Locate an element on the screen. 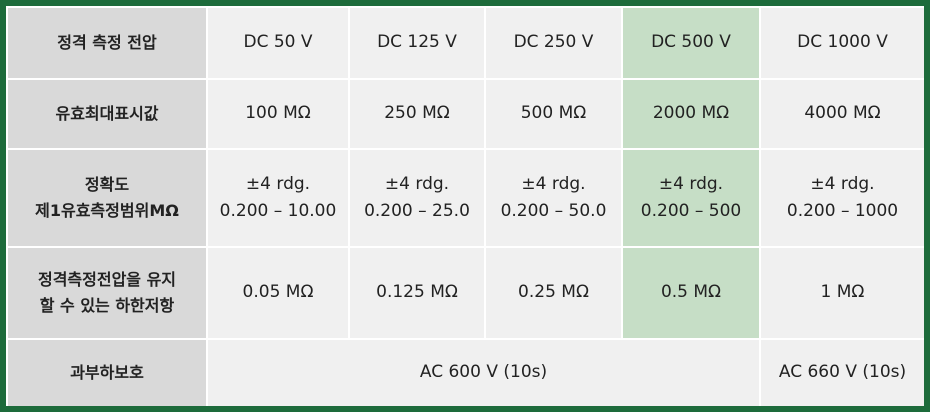  cell-line: 할 수 있는 하한저항 is located at coordinates (107, 305).